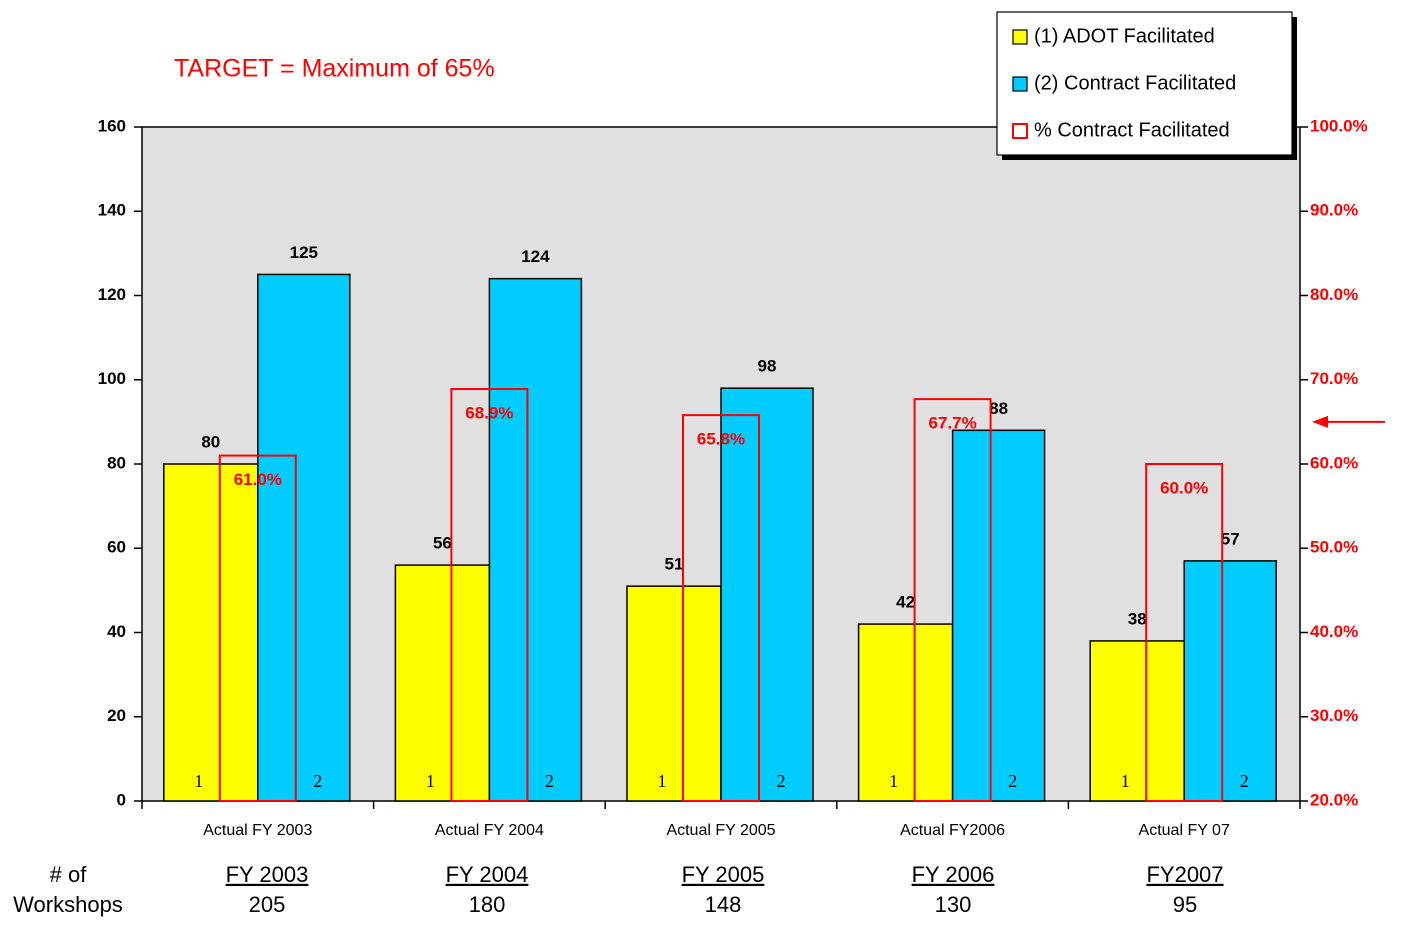 This screenshot has height=926, width=1403. I want to click on y2-tick-label: 20.0%, so click(1334, 799).